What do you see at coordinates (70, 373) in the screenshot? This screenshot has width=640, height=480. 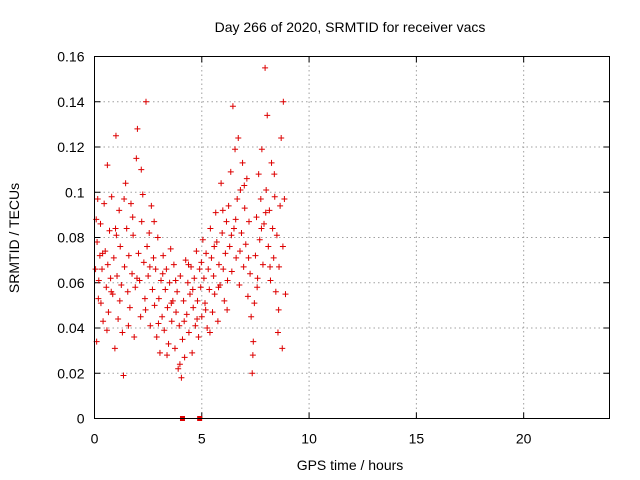 I see `y-tick-label: 0.02` at bounding box center [70, 373].